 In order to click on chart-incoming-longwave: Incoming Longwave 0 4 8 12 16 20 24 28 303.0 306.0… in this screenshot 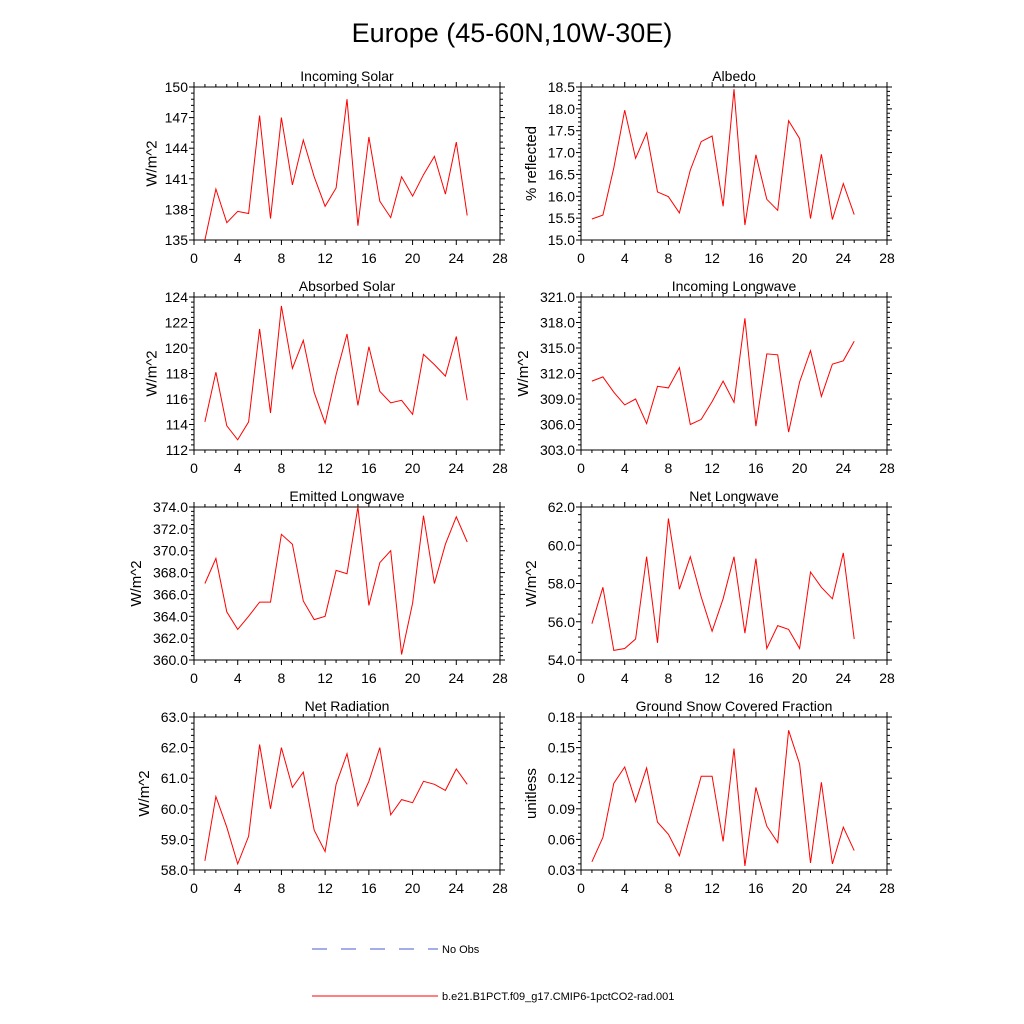, I will do `click(705, 377)`.